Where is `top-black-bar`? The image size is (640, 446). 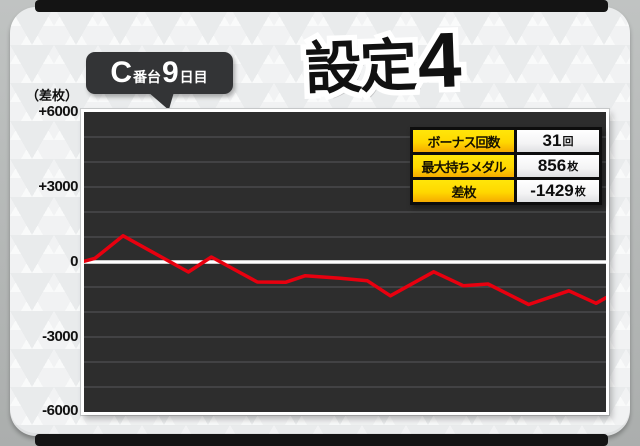
top-black-bar is located at coordinates (321, 6).